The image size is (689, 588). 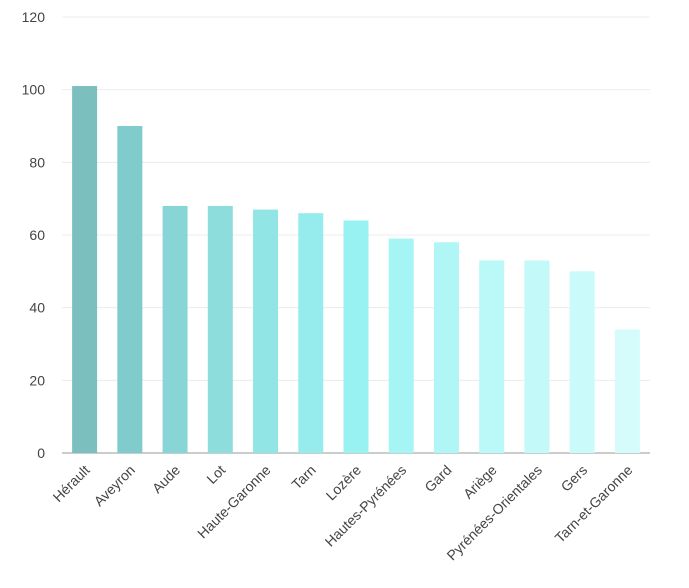 I want to click on x-tick-label: Lot, so click(x=215, y=474).